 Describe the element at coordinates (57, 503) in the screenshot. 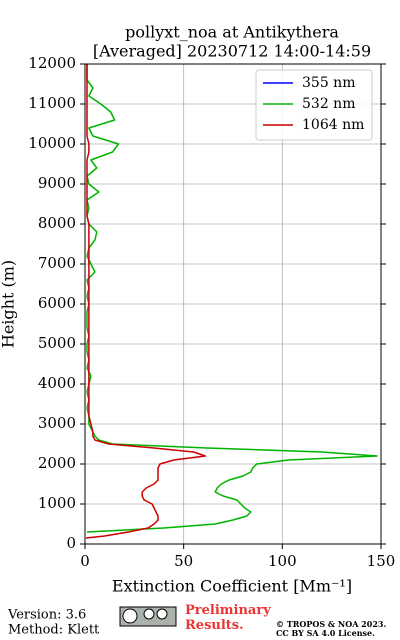

I see `y-tick-label: 1000` at that location.